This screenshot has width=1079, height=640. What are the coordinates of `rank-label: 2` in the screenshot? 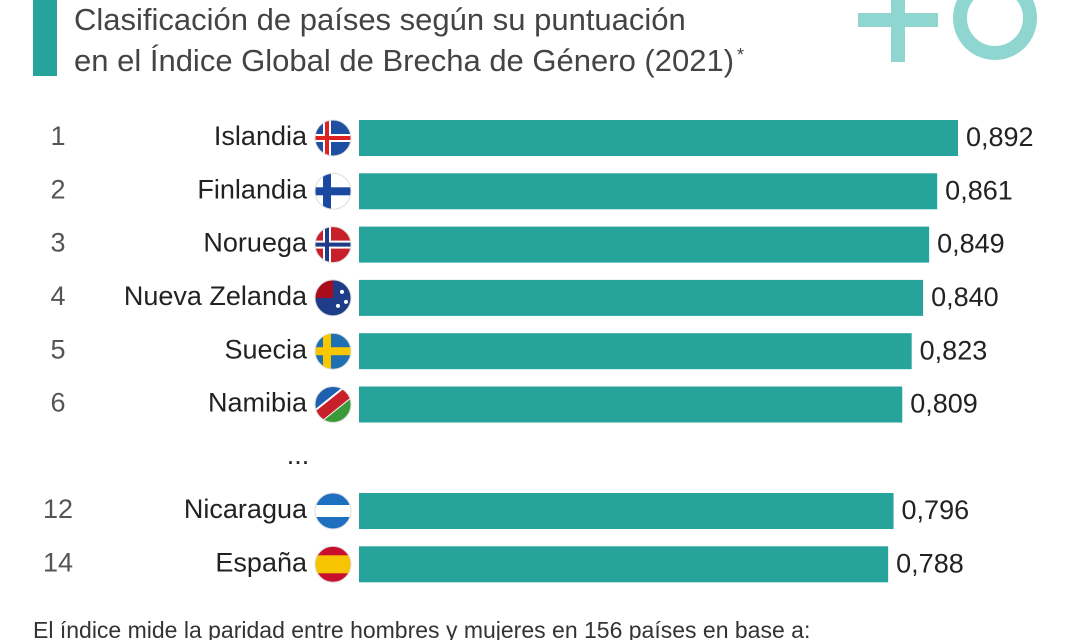 It's located at (57, 189).